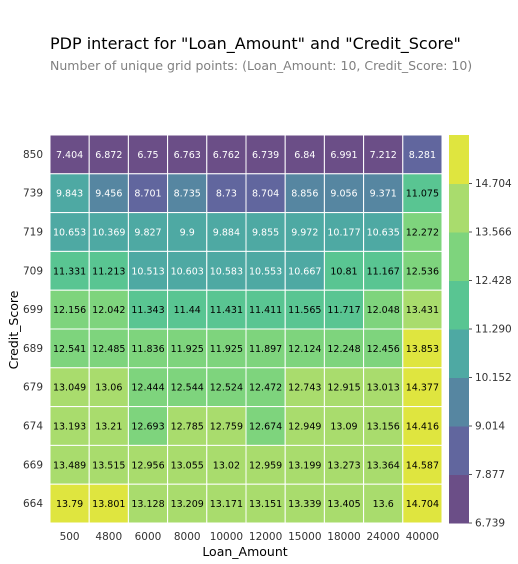  Describe the element at coordinates (383, 271) in the screenshot. I see `heatmap-cell-value: 11.167` at that location.